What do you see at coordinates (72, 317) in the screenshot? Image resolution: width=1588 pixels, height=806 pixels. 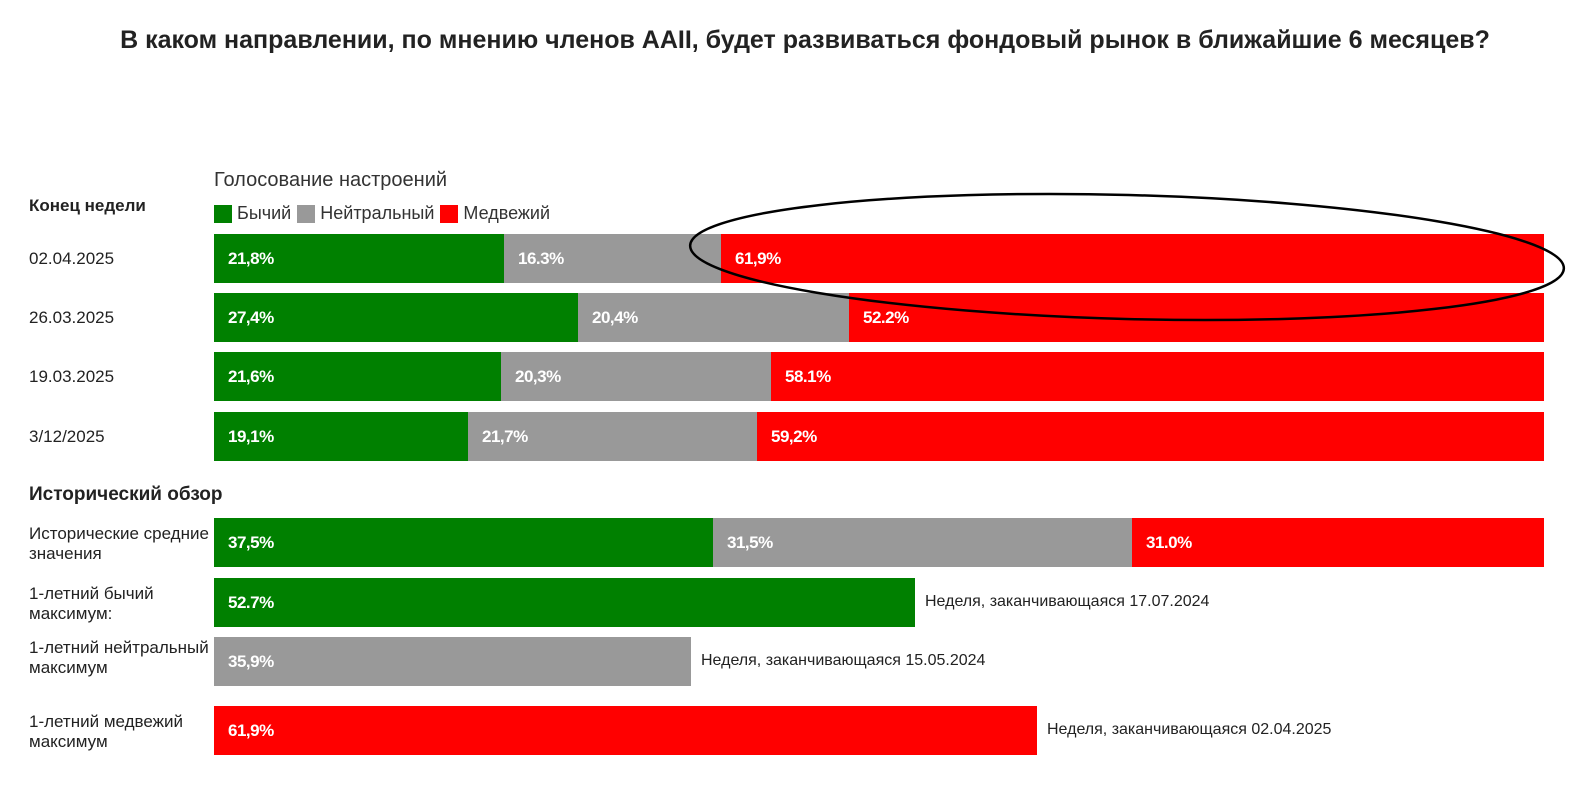 I see `weekly-label: 26.03.2025` at bounding box center [72, 317].